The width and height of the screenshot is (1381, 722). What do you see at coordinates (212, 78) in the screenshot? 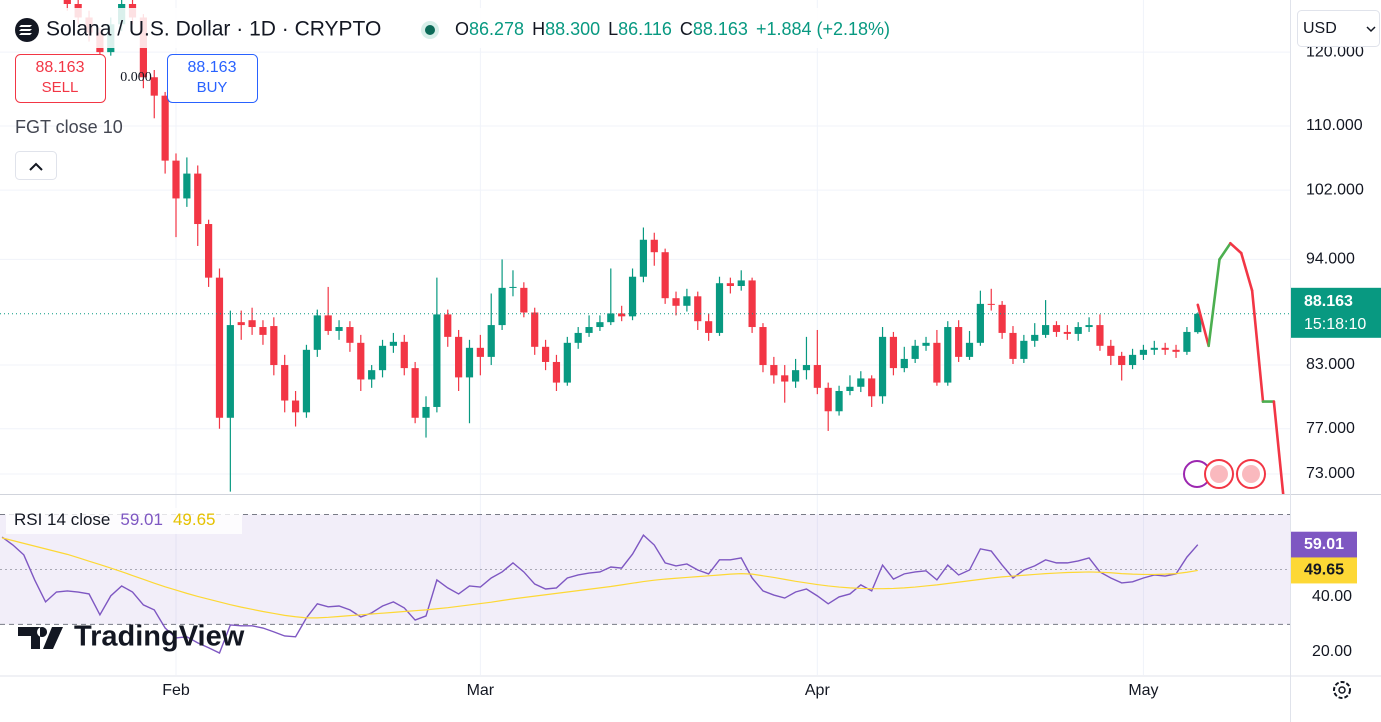
I see `buy-button` at bounding box center [212, 78].